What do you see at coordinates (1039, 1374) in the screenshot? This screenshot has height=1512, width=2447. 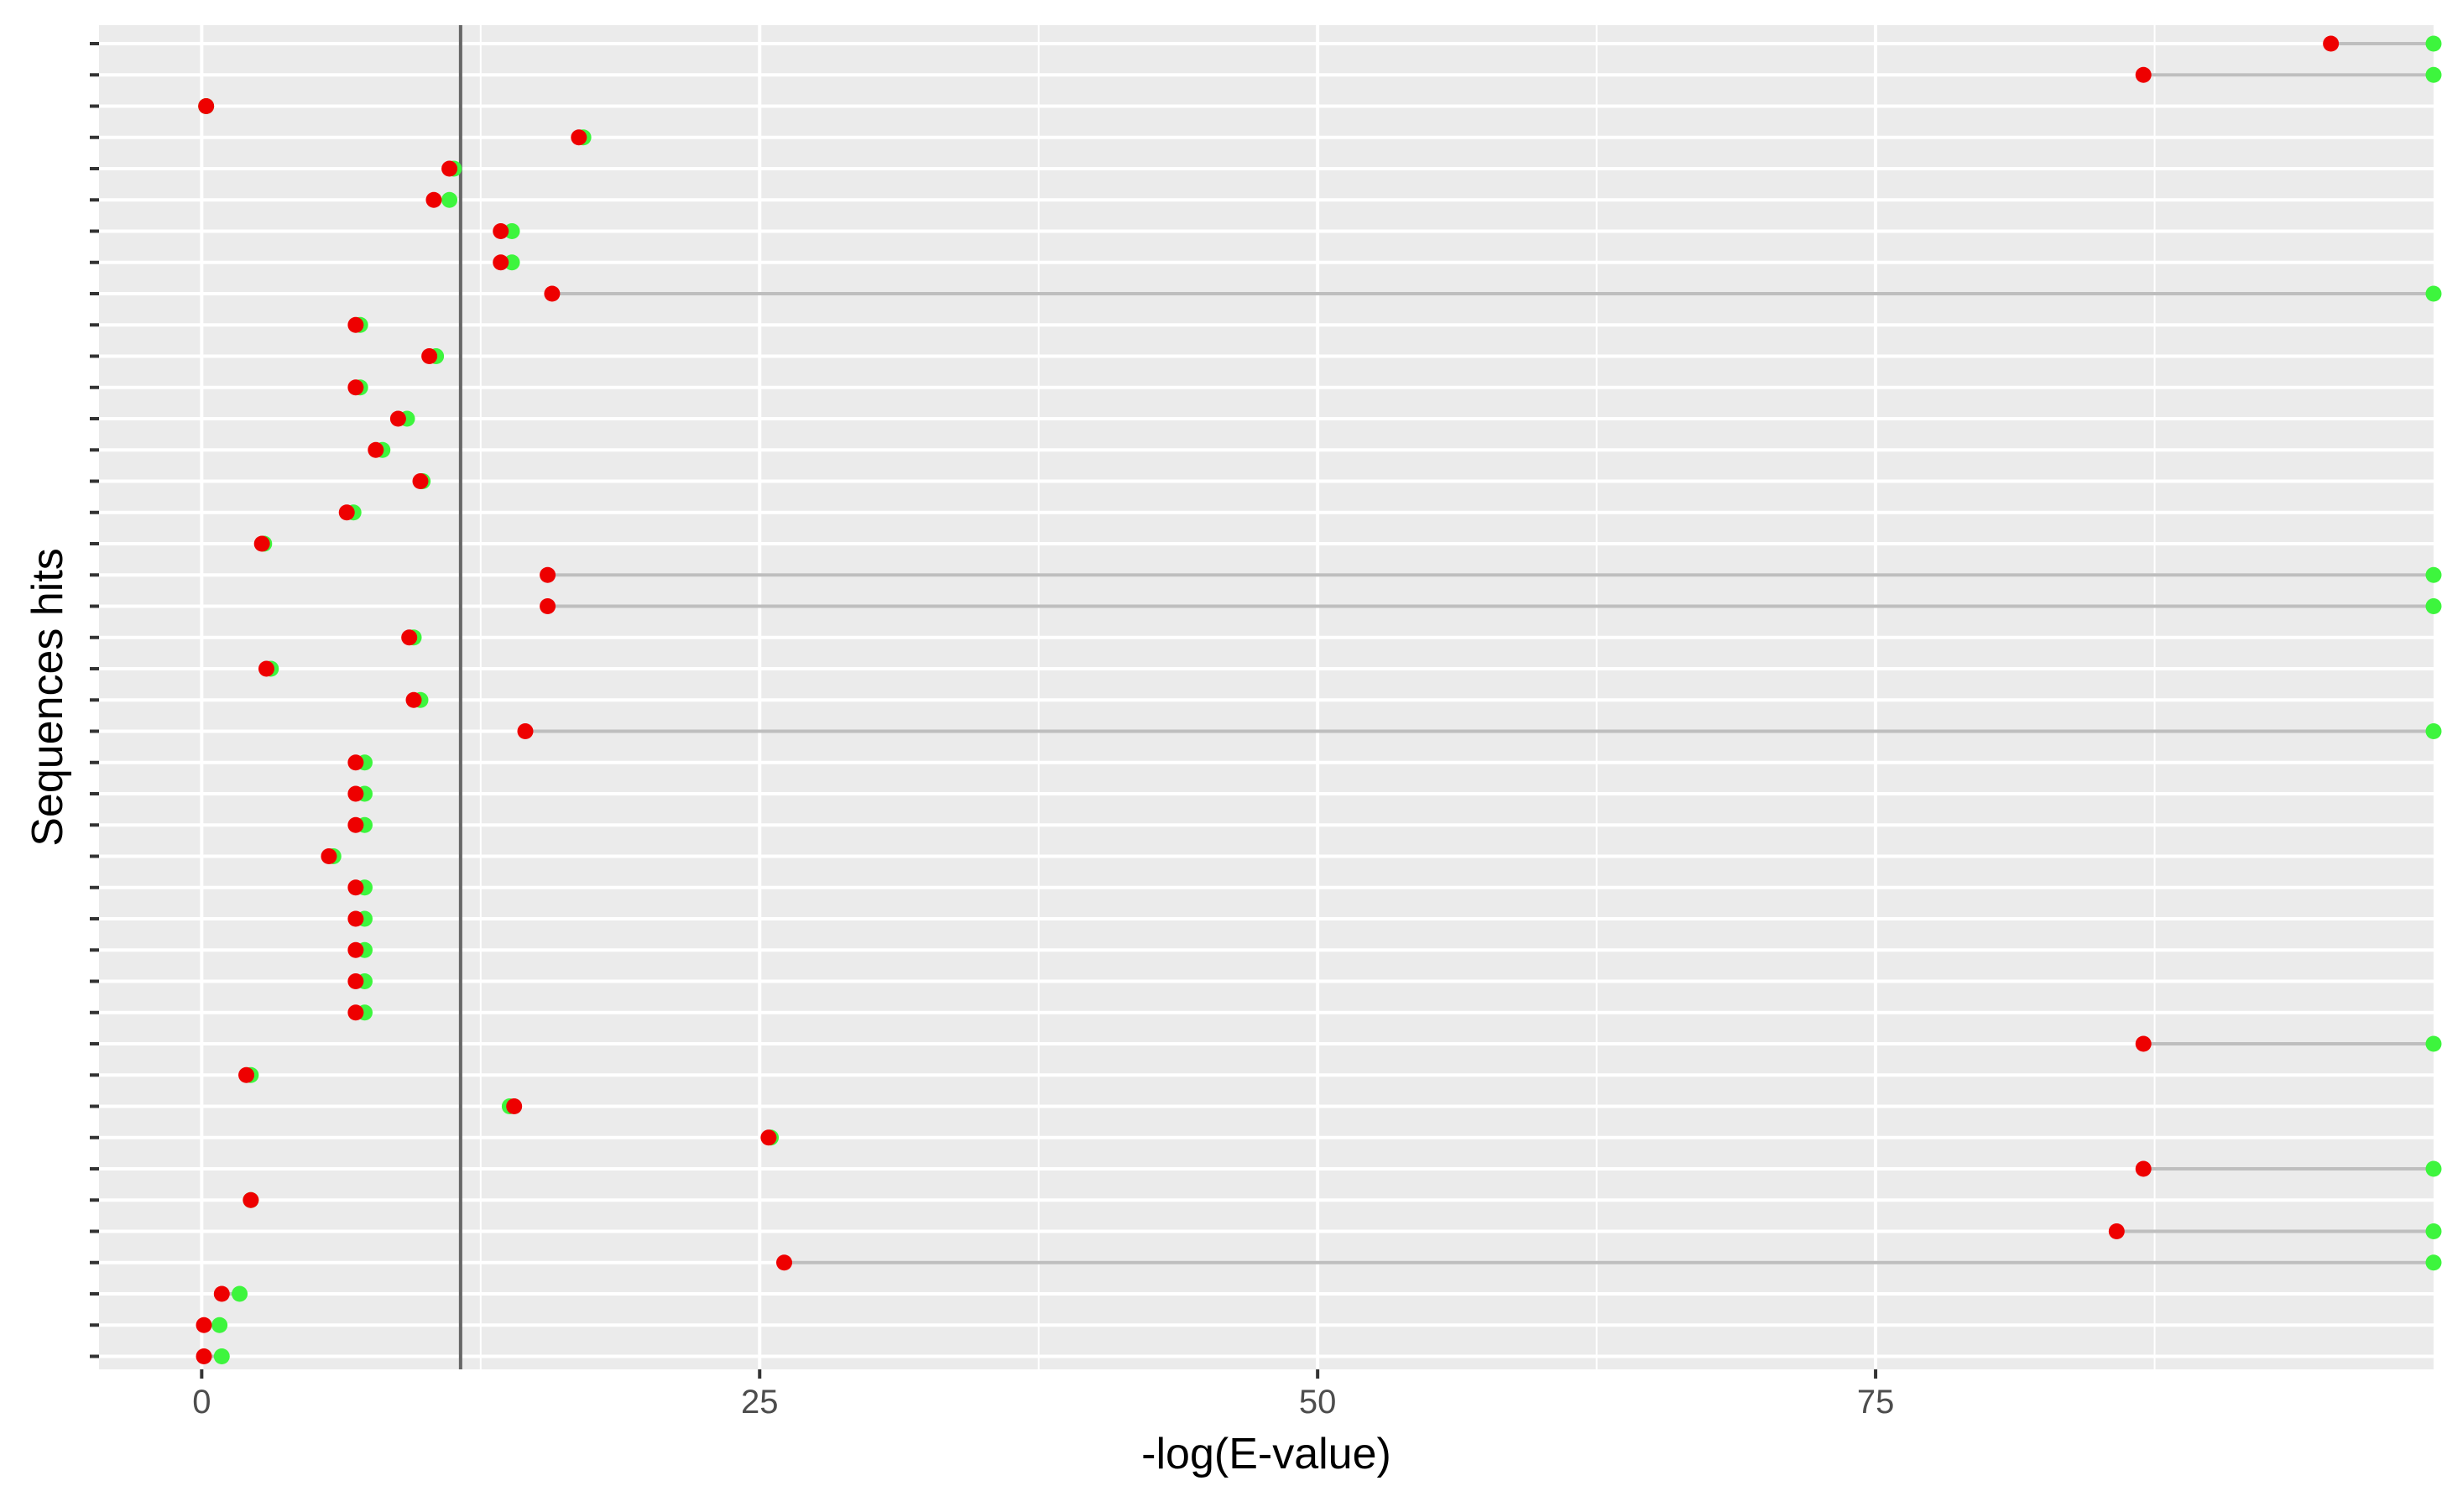 I see `x-ticks` at bounding box center [1039, 1374].